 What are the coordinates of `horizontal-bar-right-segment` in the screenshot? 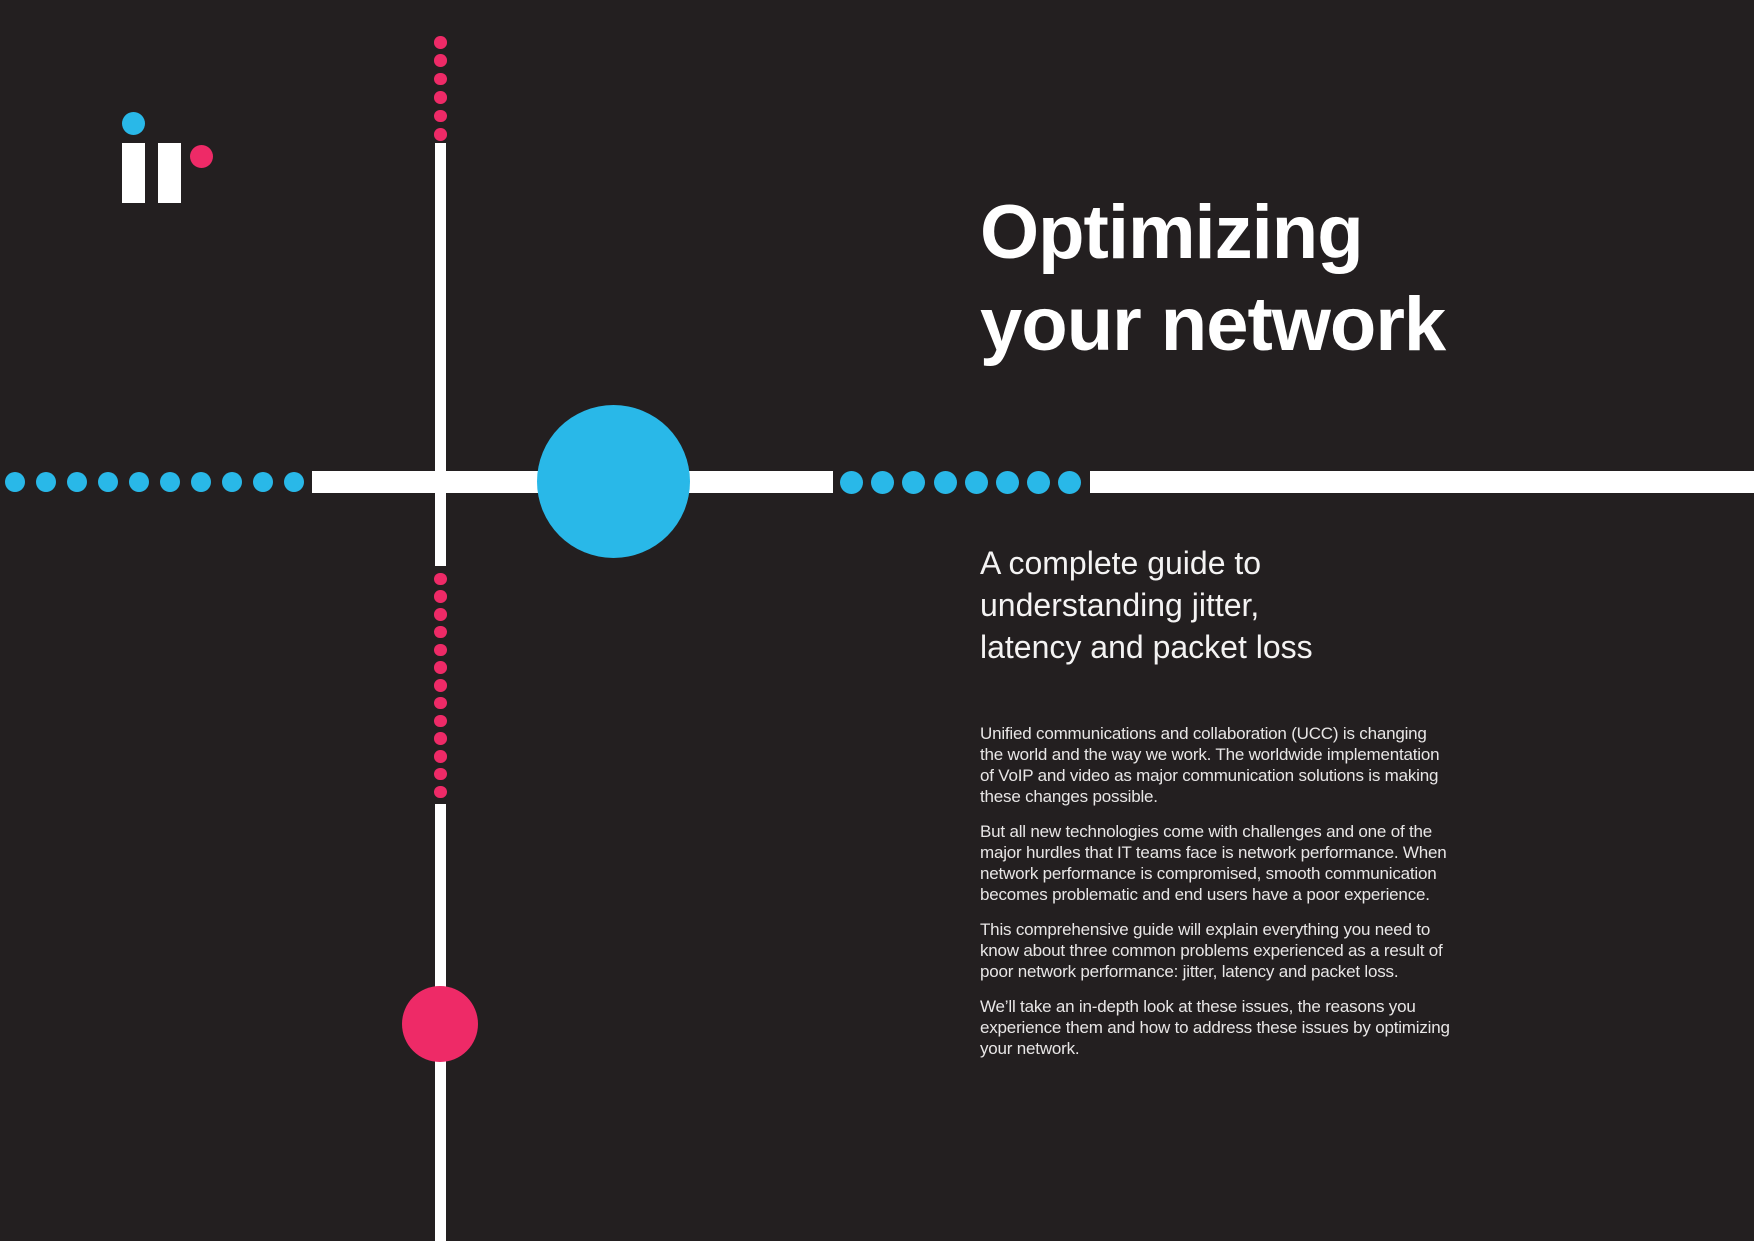 It's located at (1422, 482).